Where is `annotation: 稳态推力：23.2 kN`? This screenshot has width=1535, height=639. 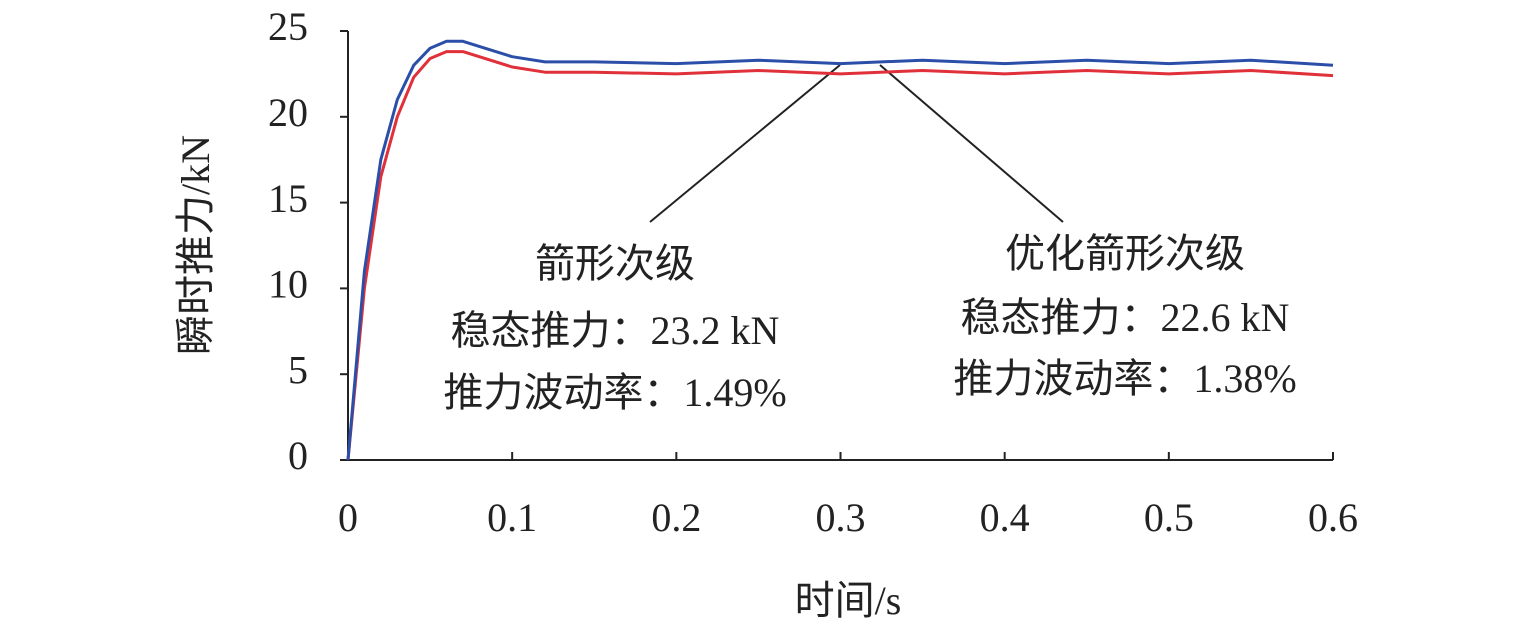
annotation: 稳态推力：23.2 kN is located at coordinates (615, 330).